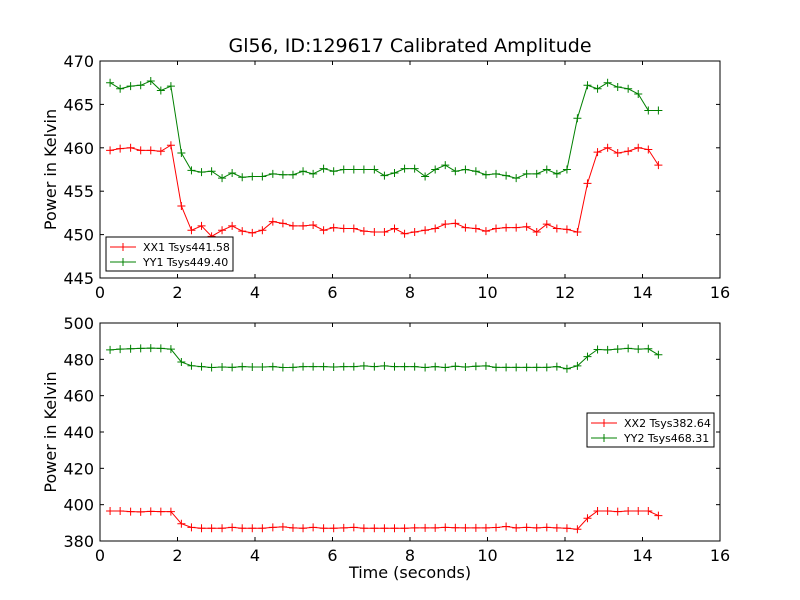 This screenshot has width=800, height=600. What do you see at coordinates (78, 235) in the screenshot?
I see `y-tick-label: 450` at bounding box center [78, 235].